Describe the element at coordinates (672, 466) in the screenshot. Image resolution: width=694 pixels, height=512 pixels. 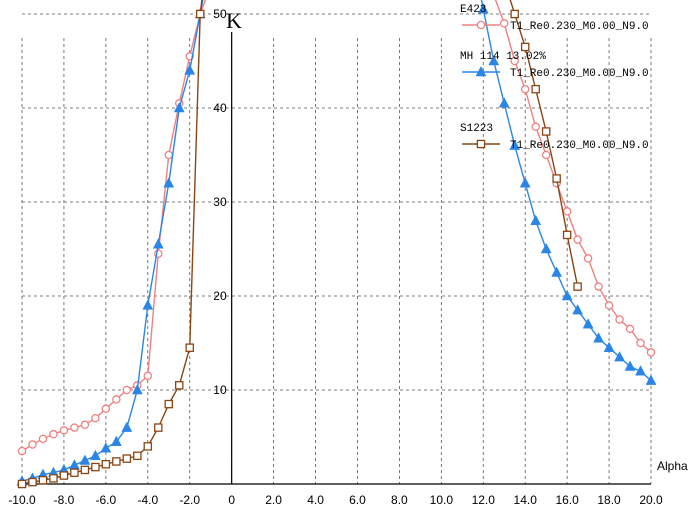
I see `x-axis-title: Alpha` at that location.